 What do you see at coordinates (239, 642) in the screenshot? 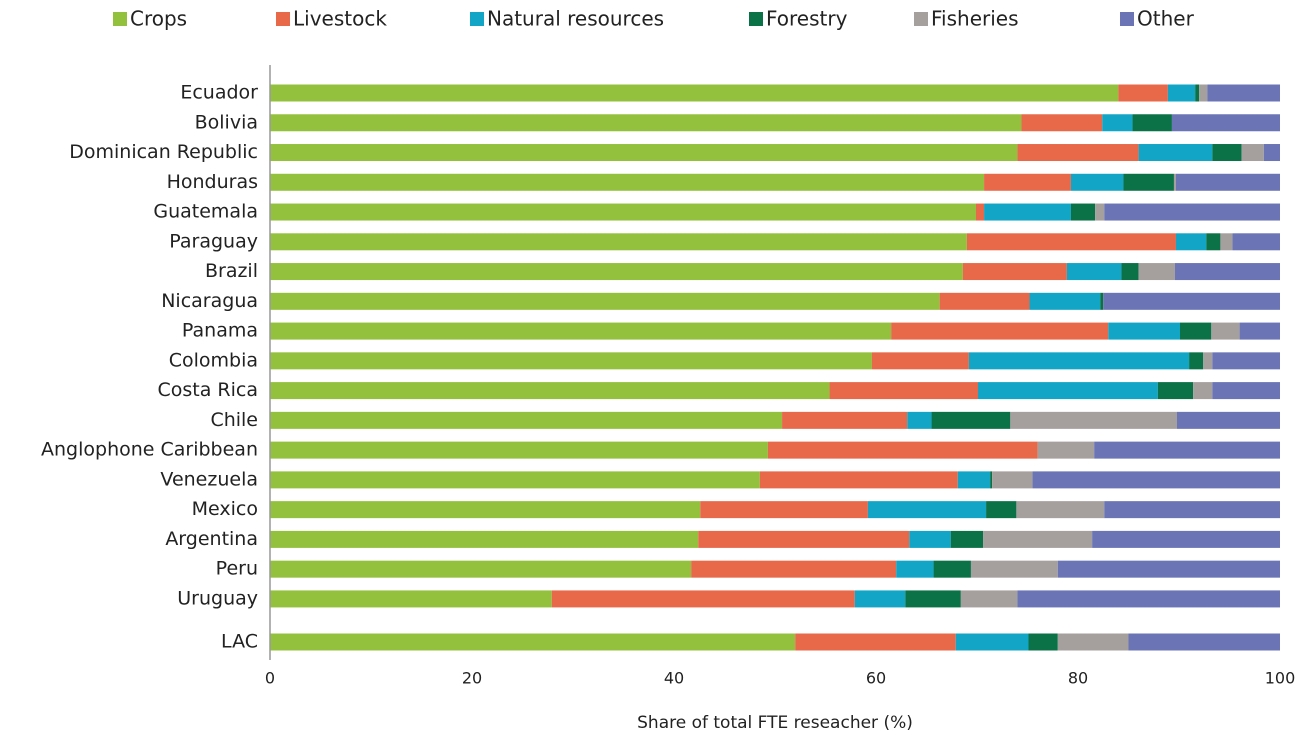
I see `y-tick-label: LAC` at bounding box center [239, 642].